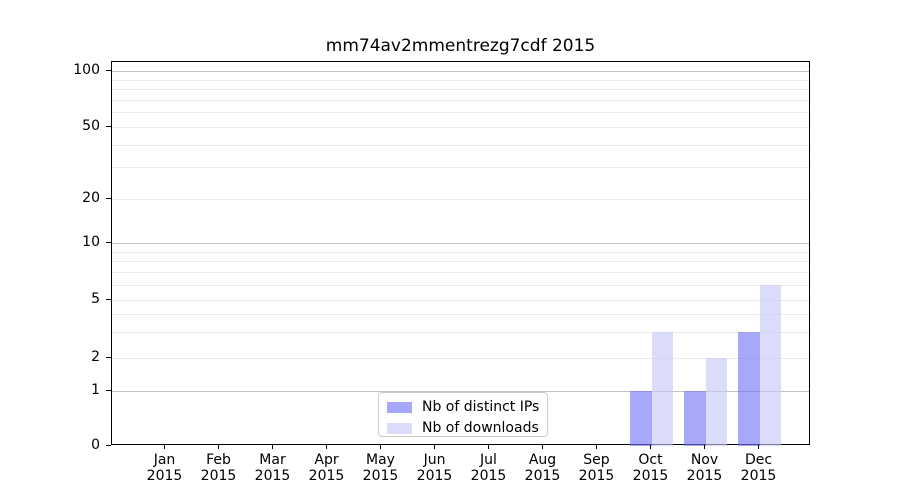  I want to click on y-tick-label: 50, so click(91, 126).